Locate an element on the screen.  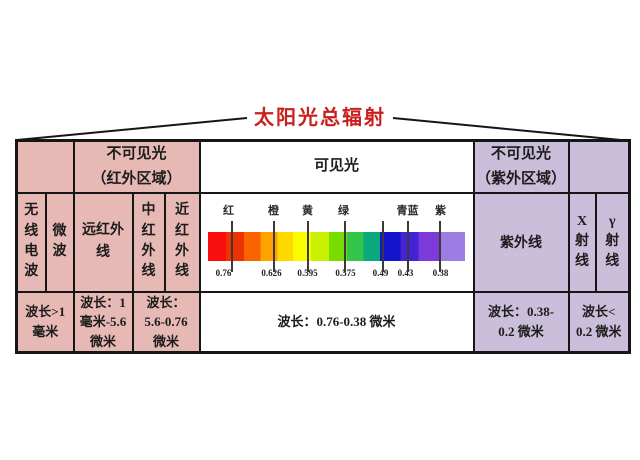
wavelength-mid-near-infrared: 波长： 5.6-0.76 微米 is located at coordinates (166, 322).